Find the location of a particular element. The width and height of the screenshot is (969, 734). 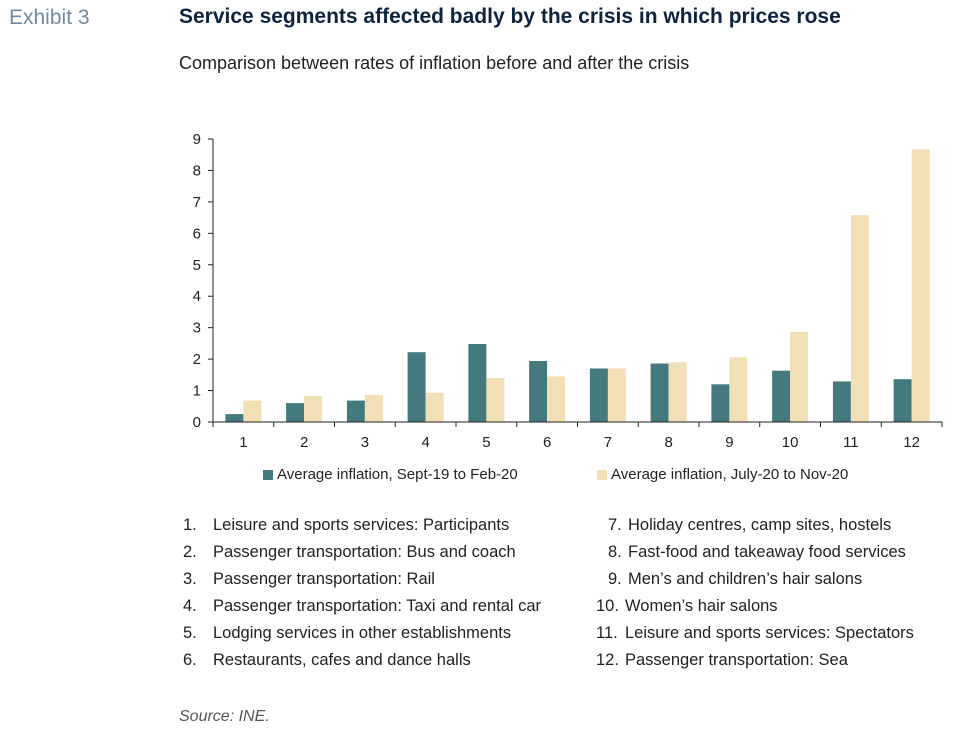

note-number: 3. is located at coordinates (190, 579).